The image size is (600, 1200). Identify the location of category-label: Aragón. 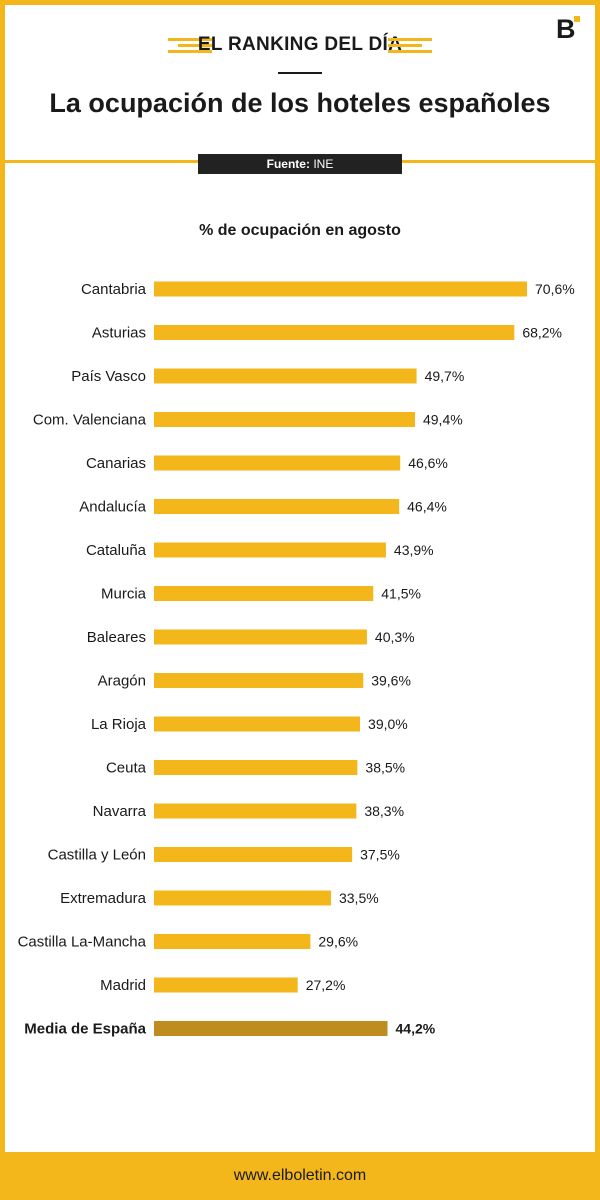
(122, 681).